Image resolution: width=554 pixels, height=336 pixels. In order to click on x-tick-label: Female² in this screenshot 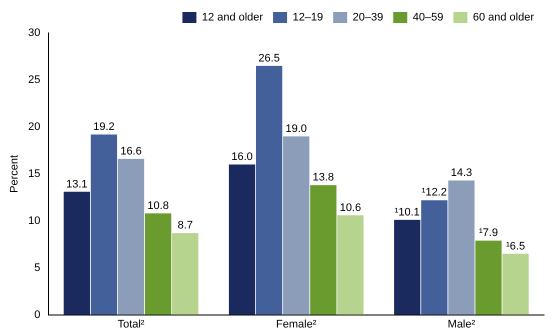, I will do `click(296, 324)`.